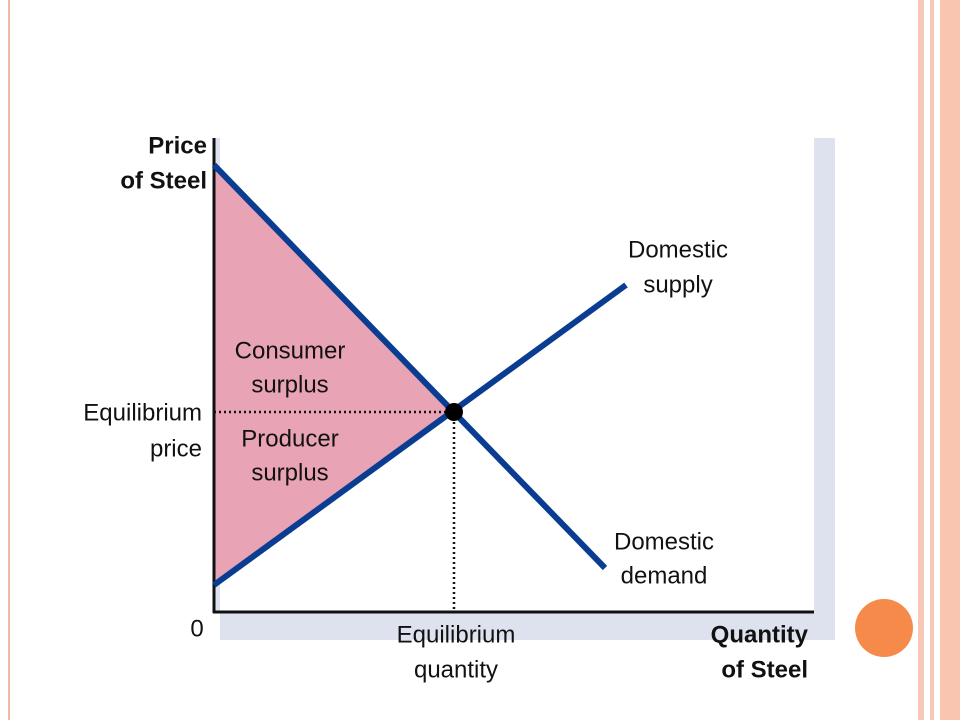 Image resolution: width=960 pixels, height=720 pixels. Describe the element at coordinates (760, 634) in the screenshot. I see `x-label: Quantity` at that location.